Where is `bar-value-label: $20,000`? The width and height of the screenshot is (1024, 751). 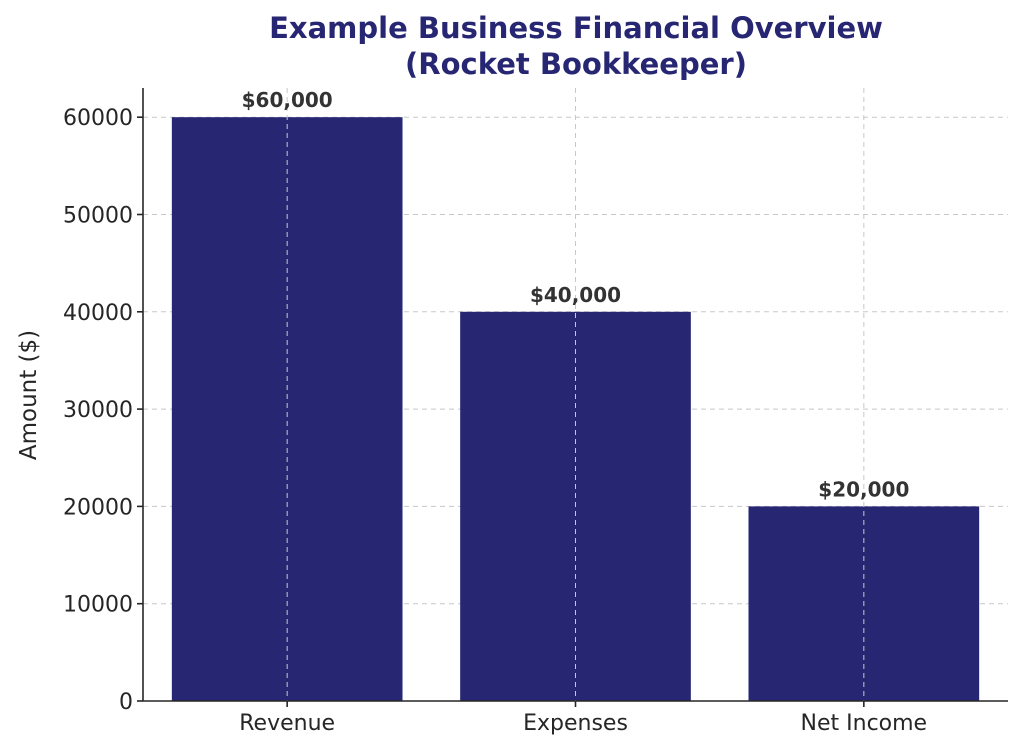 bar-value-label: $20,000 is located at coordinates (863, 489).